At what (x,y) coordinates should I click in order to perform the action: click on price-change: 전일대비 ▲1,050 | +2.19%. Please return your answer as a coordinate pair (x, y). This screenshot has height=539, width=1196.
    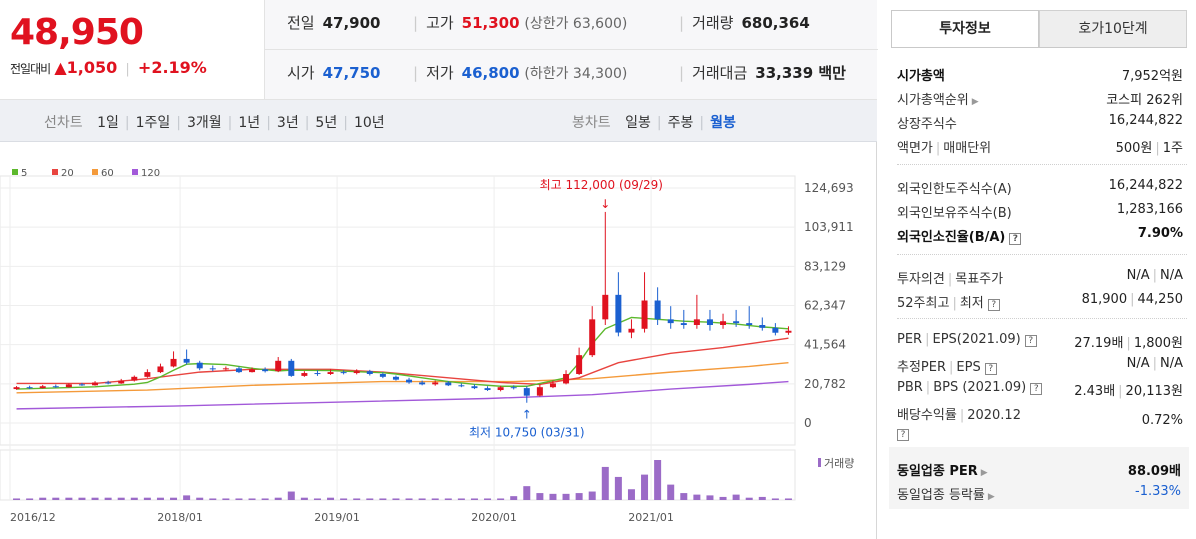
    Looking at the image, I should click on (108, 67).